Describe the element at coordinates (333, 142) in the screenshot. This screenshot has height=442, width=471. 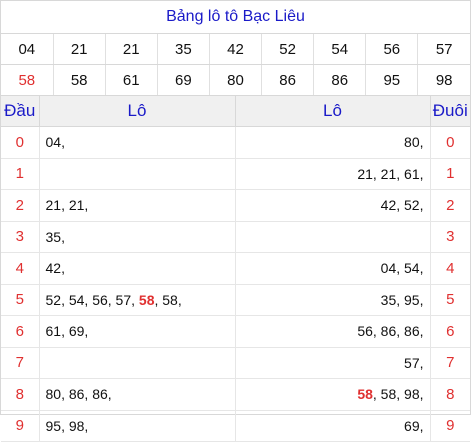
I see `lo-right-values: 80,` at that location.